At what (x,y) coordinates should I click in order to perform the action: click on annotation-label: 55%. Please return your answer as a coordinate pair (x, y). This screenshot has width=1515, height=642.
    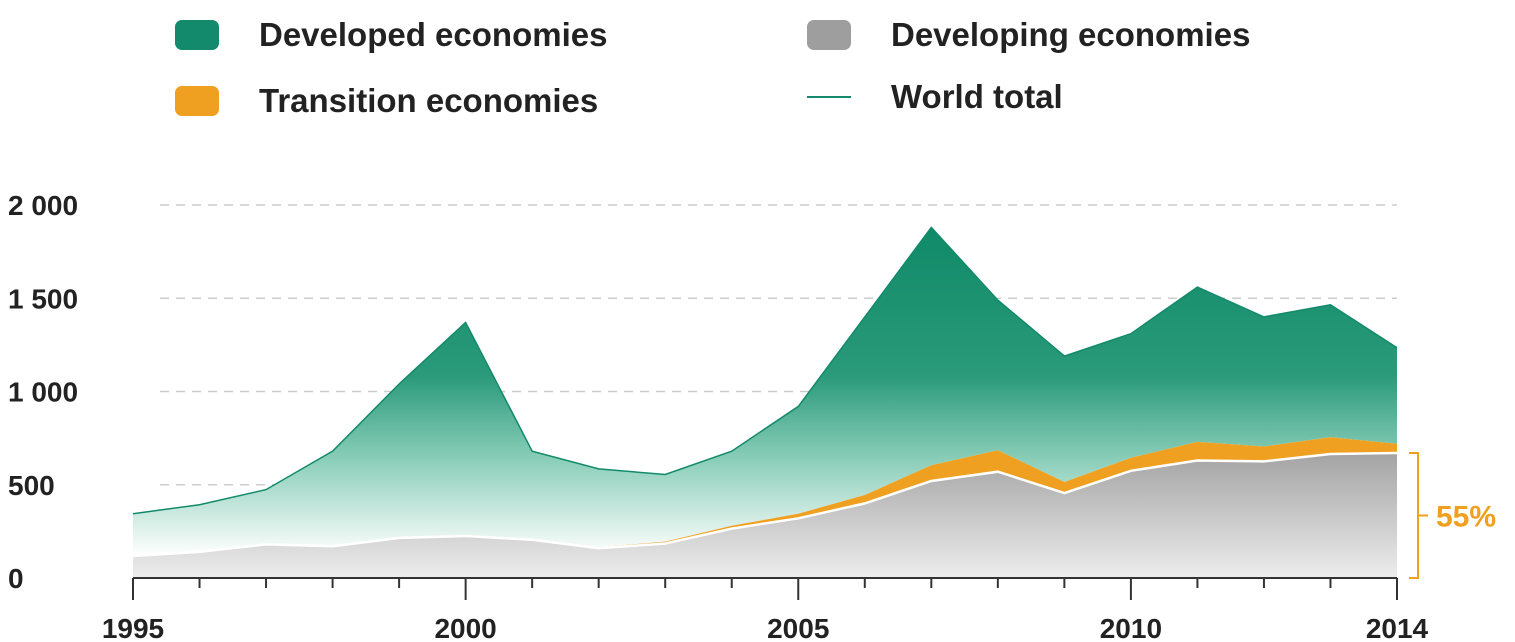
    Looking at the image, I should click on (1466, 517).